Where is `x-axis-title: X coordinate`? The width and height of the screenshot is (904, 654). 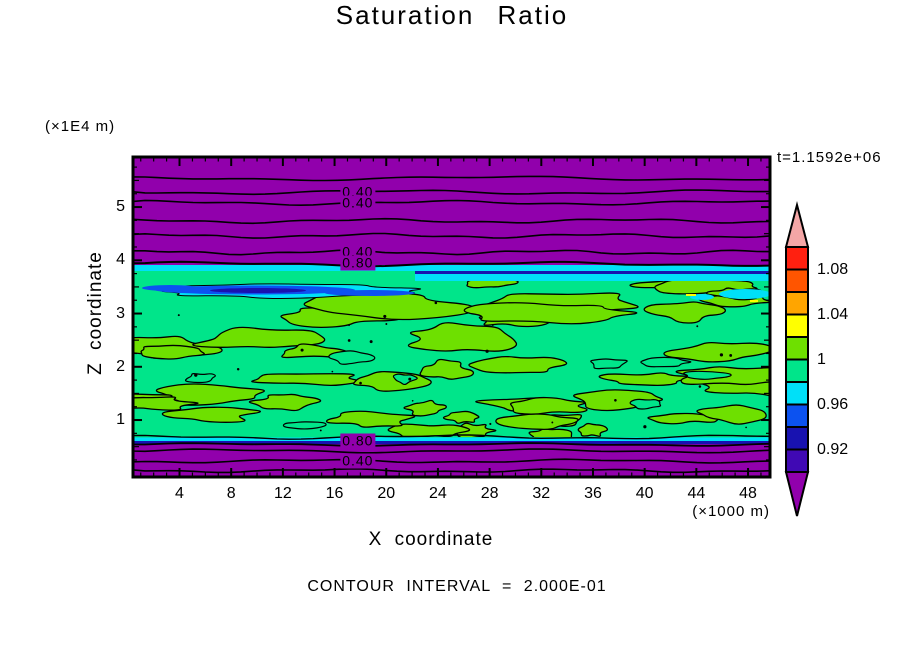
x-axis-title: X coordinate is located at coordinates (431, 539).